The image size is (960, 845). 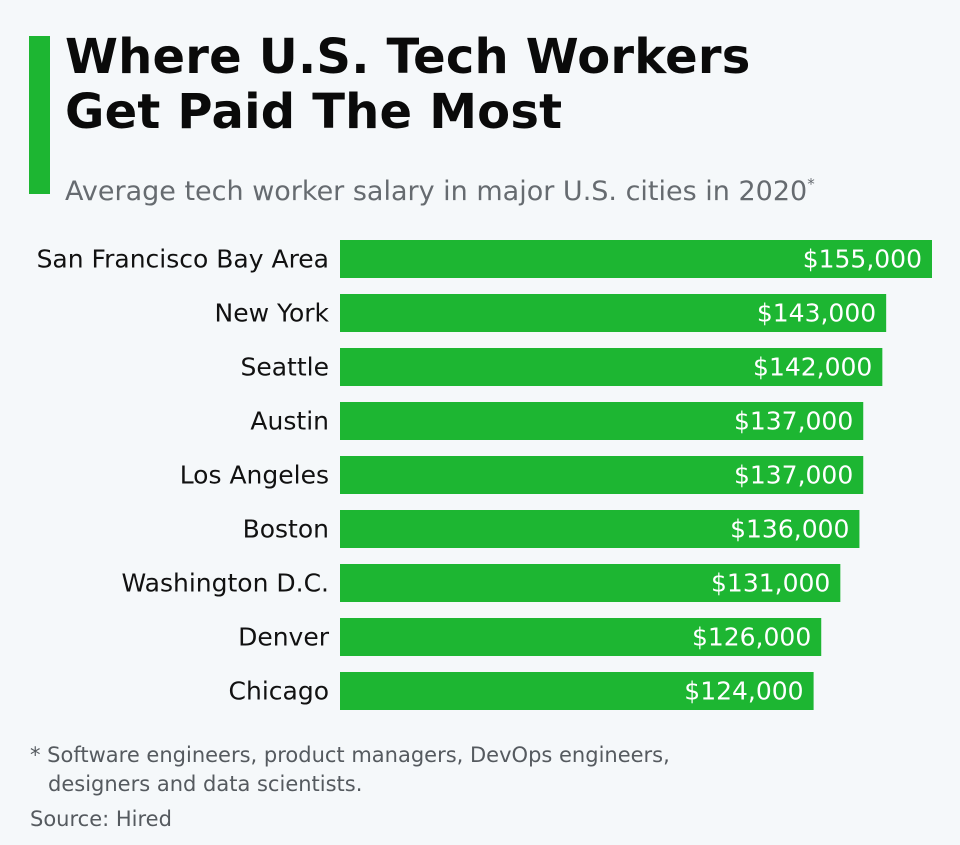 I want to click on title-line-1: Where U.S. Tech Workers, so click(x=408, y=57).